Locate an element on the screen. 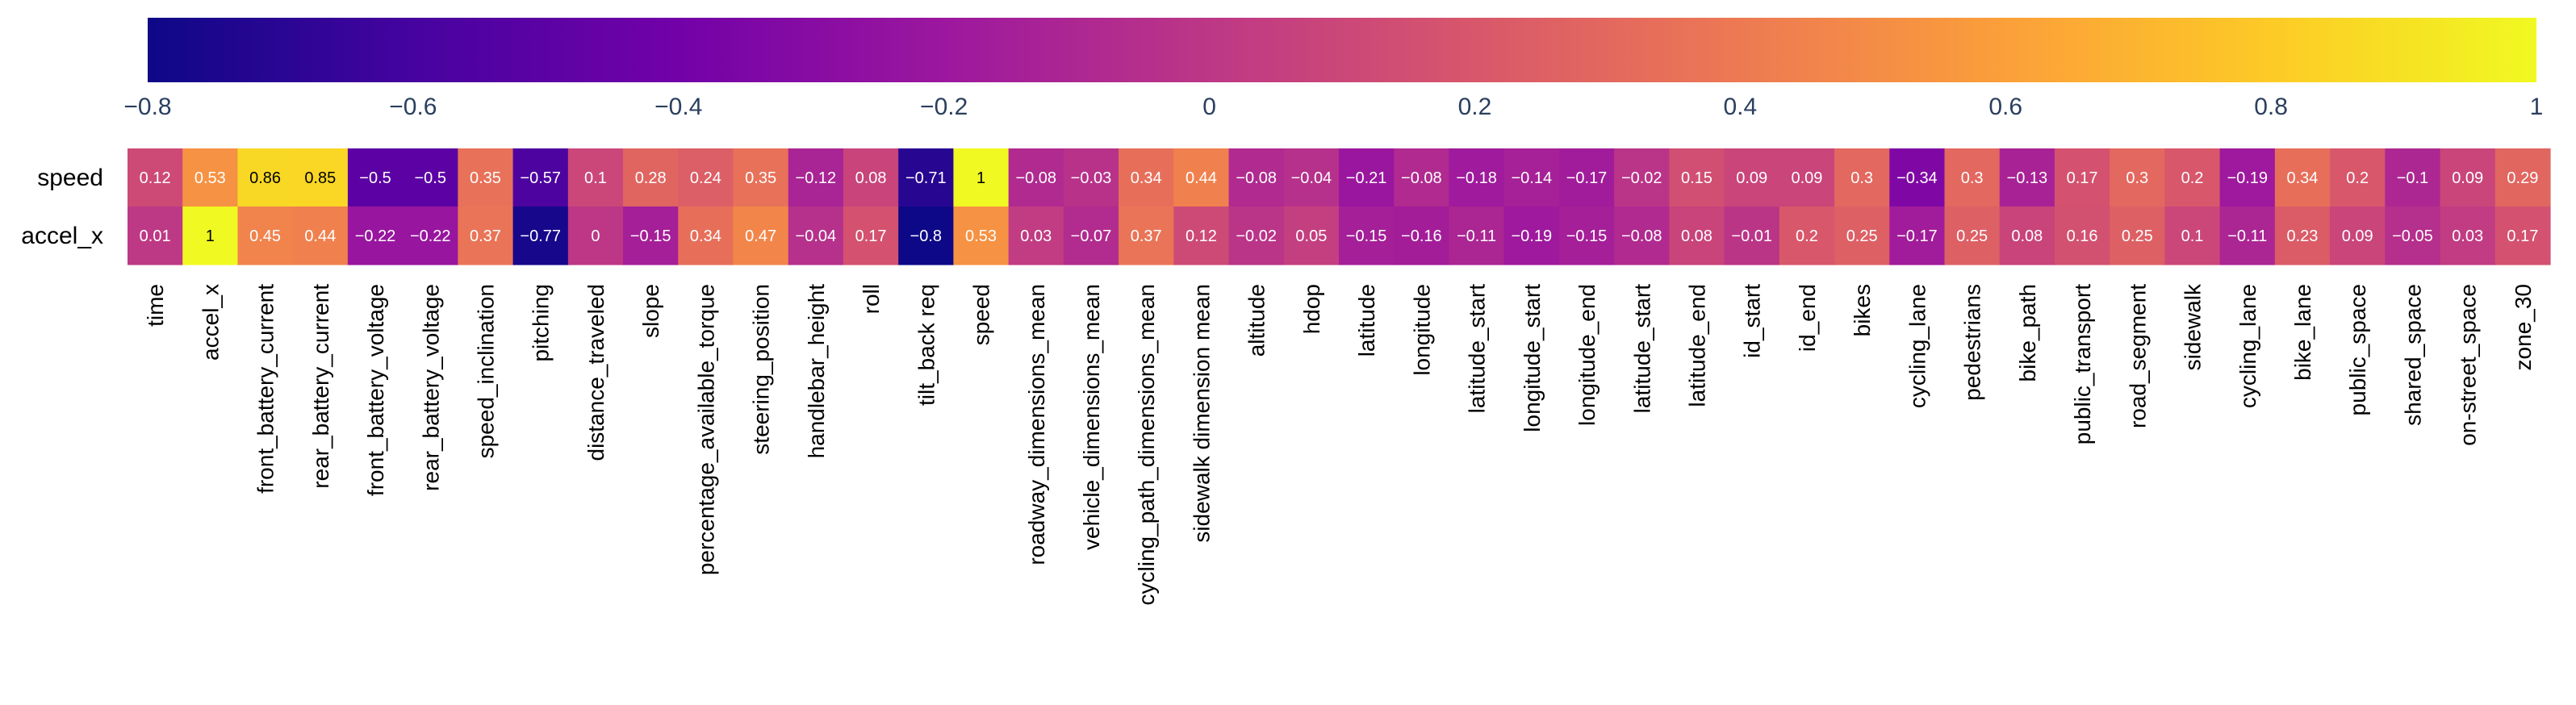 The image size is (2576, 705). colorbar-tick-label: 1 is located at coordinates (2537, 107).